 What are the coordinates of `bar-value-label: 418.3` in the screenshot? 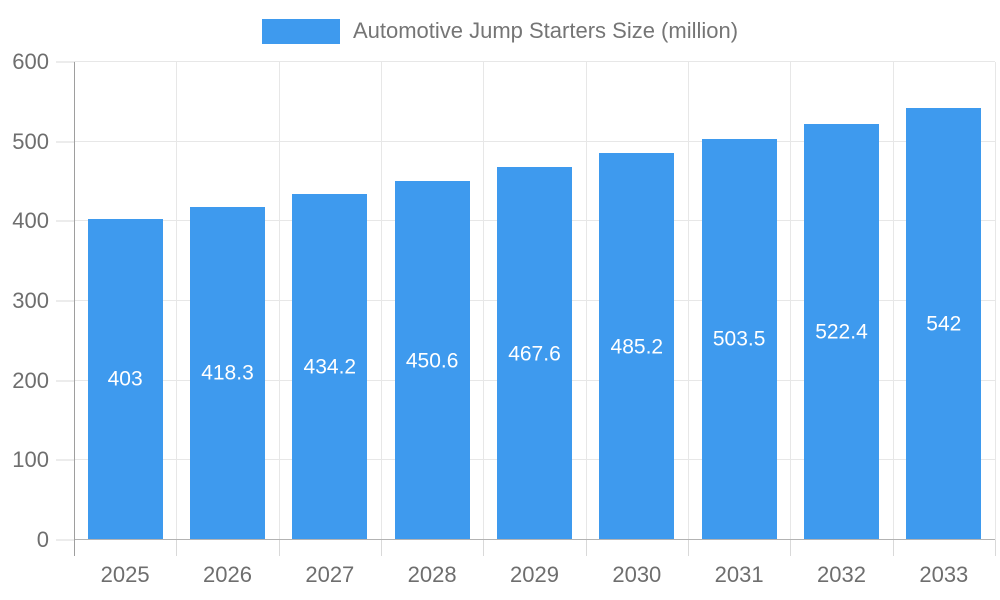 It's located at (227, 373).